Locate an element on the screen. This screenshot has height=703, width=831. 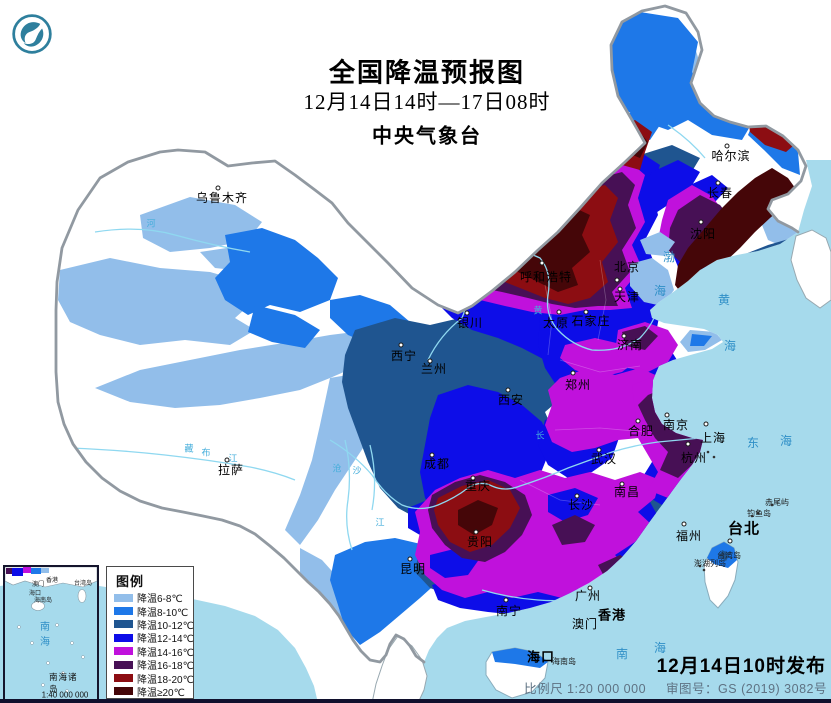
city-label: 太原 is located at coordinates (556, 323).